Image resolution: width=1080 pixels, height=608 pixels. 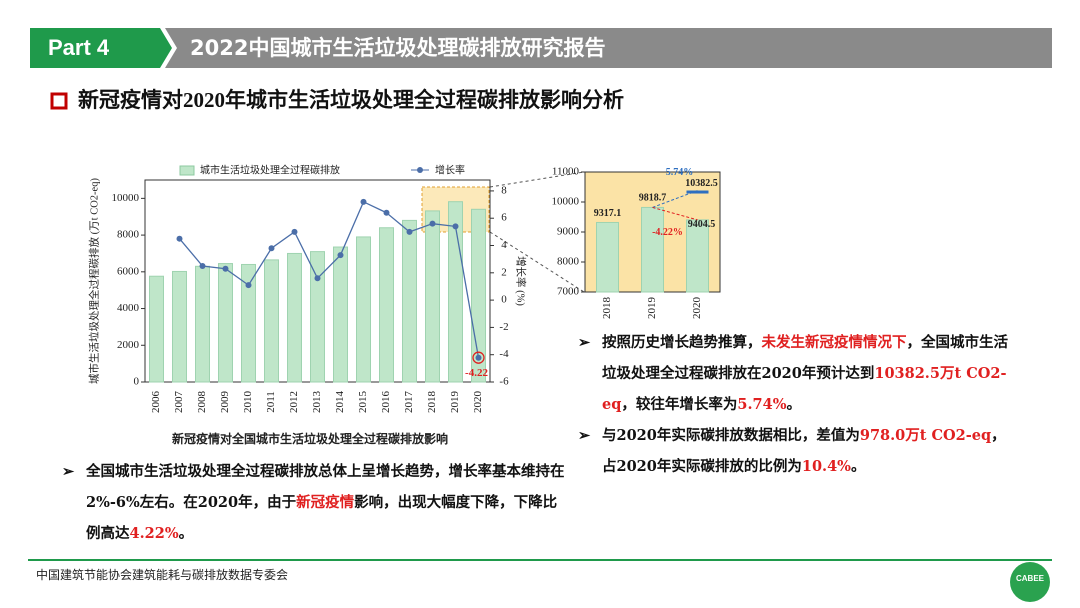 I want to click on text-run: ，较往年增长率为, so click(x=679, y=404).